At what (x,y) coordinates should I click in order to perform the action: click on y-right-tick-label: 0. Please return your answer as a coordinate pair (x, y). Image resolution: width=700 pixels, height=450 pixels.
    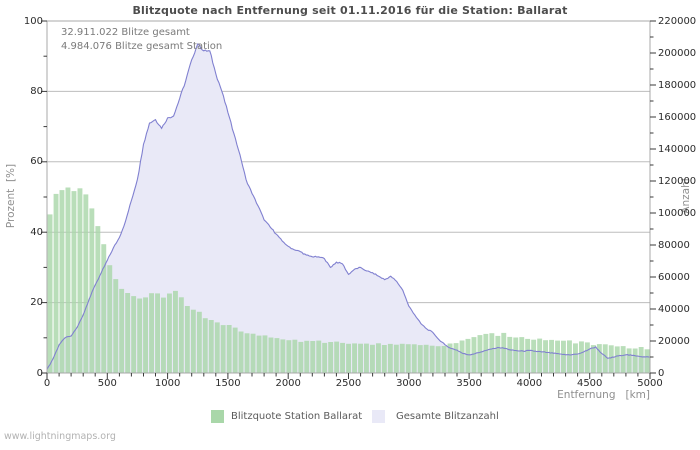
    Looking at the image, I should click on (661, 373).